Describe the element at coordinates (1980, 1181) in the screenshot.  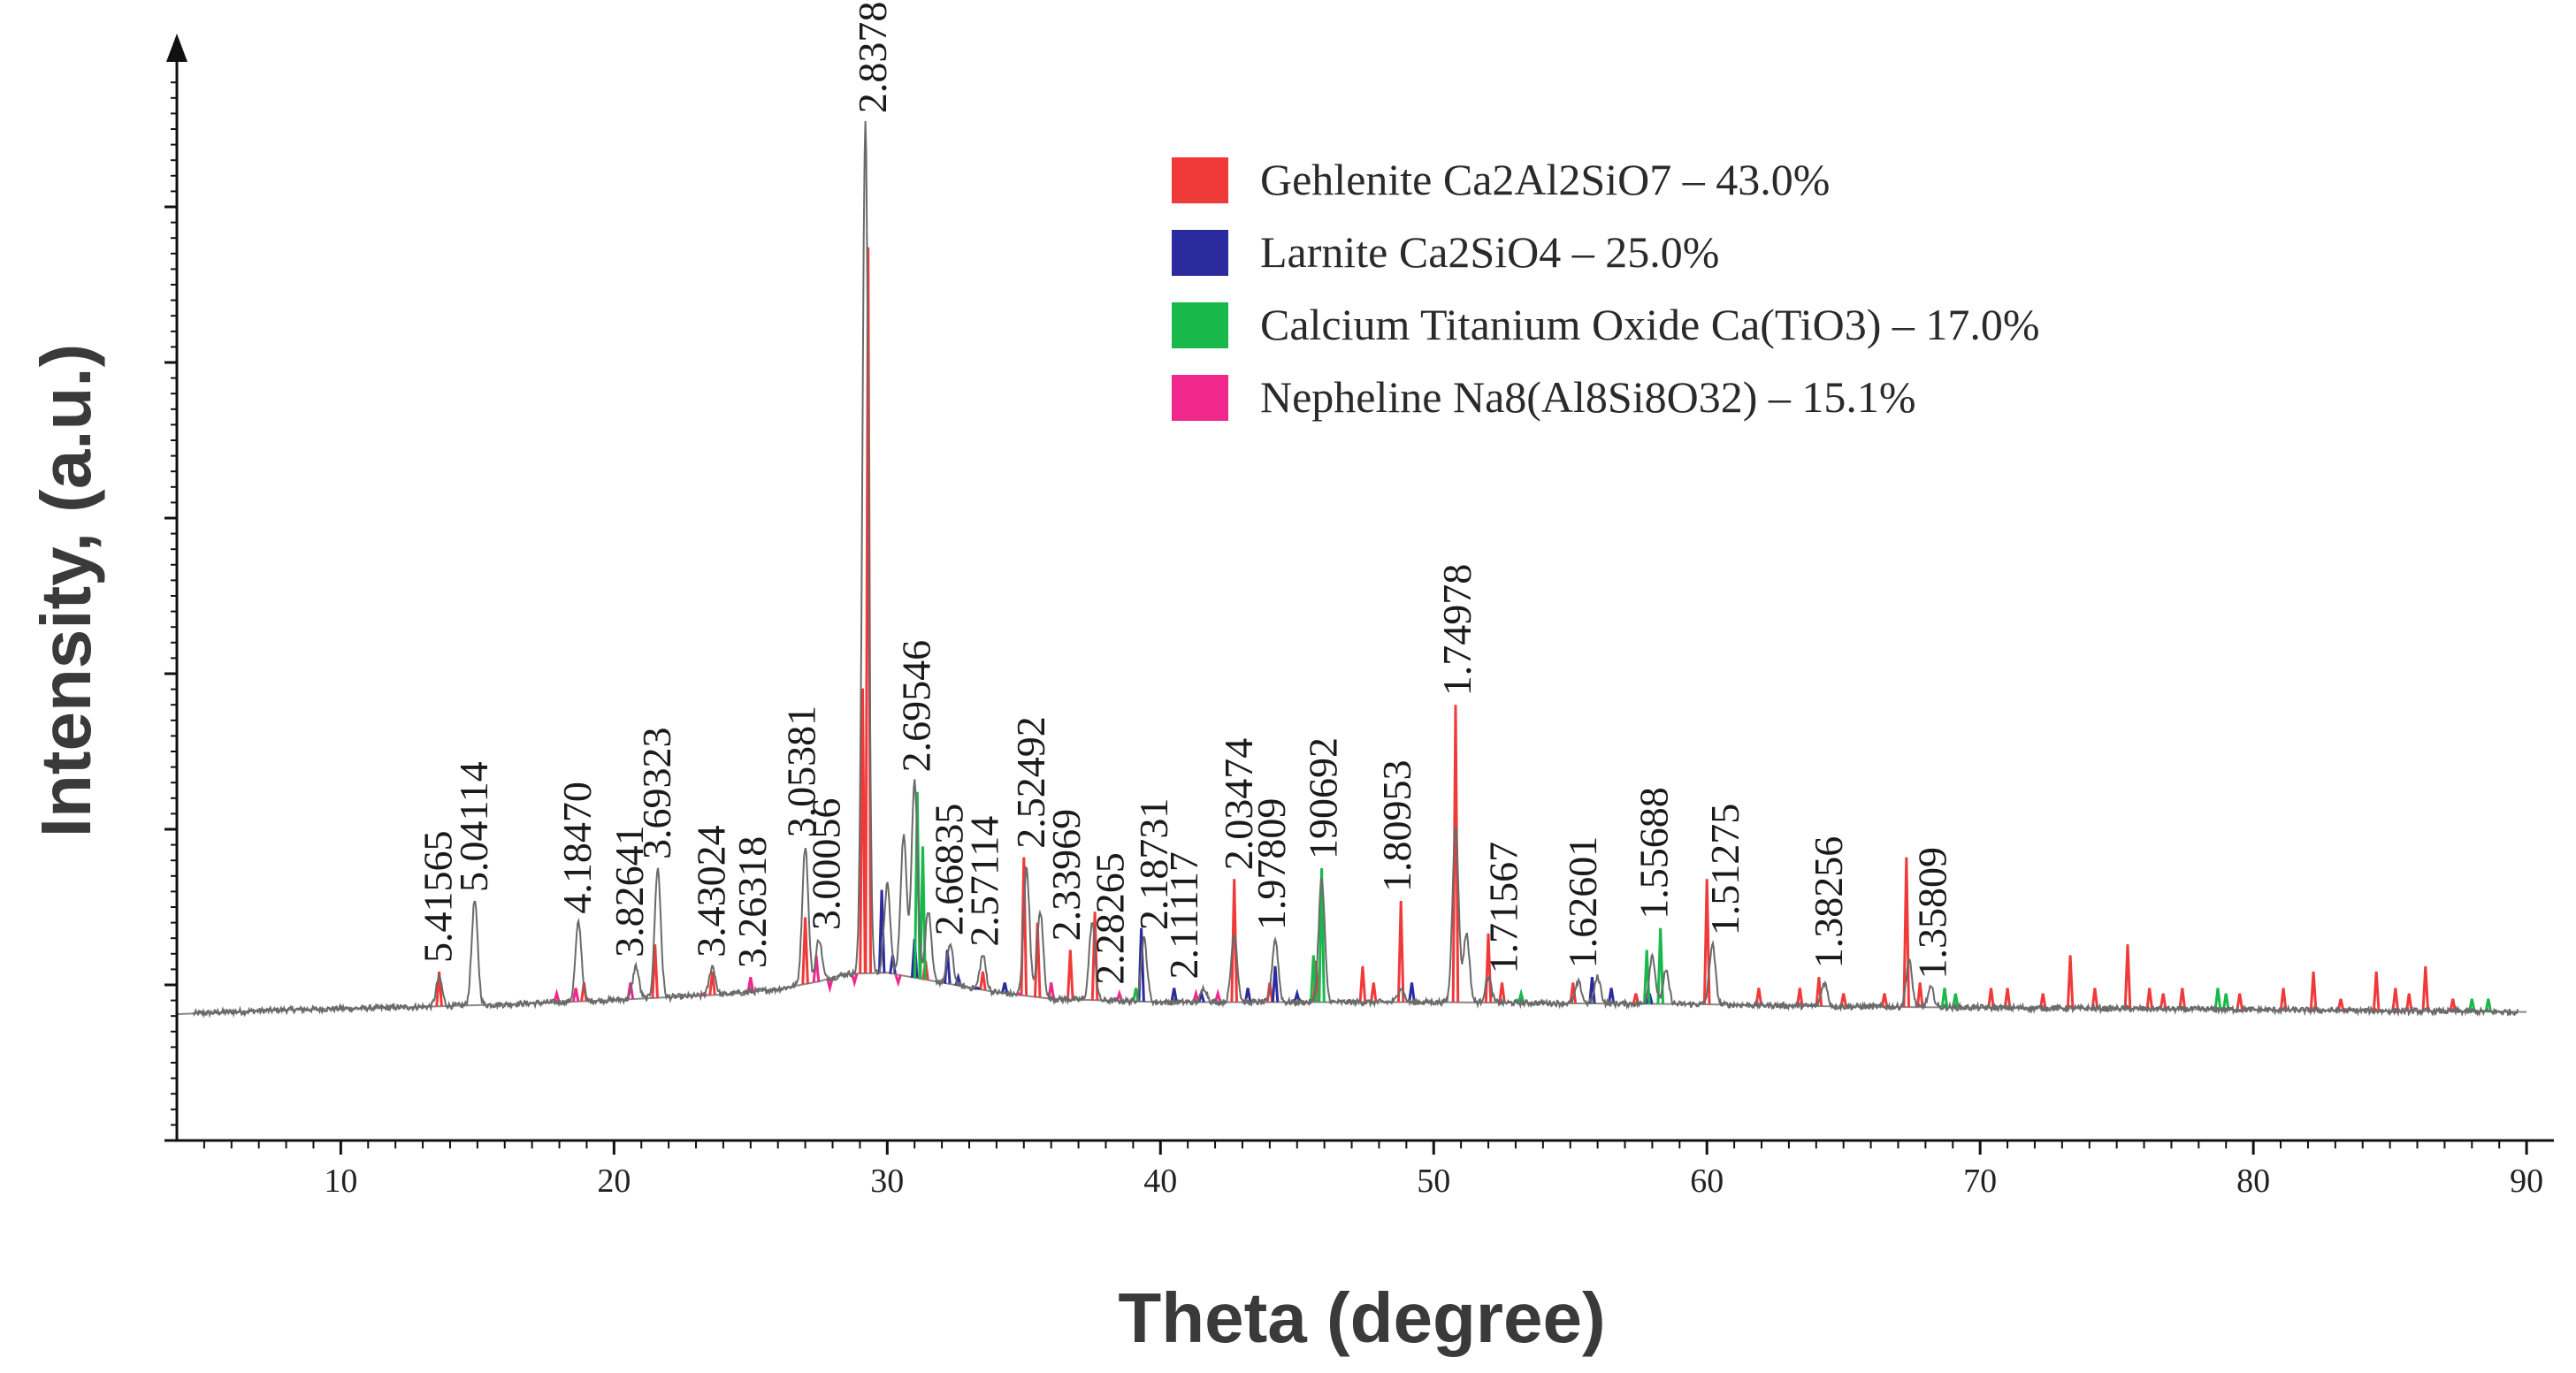
I see `x-tick-label: 70` at that location.